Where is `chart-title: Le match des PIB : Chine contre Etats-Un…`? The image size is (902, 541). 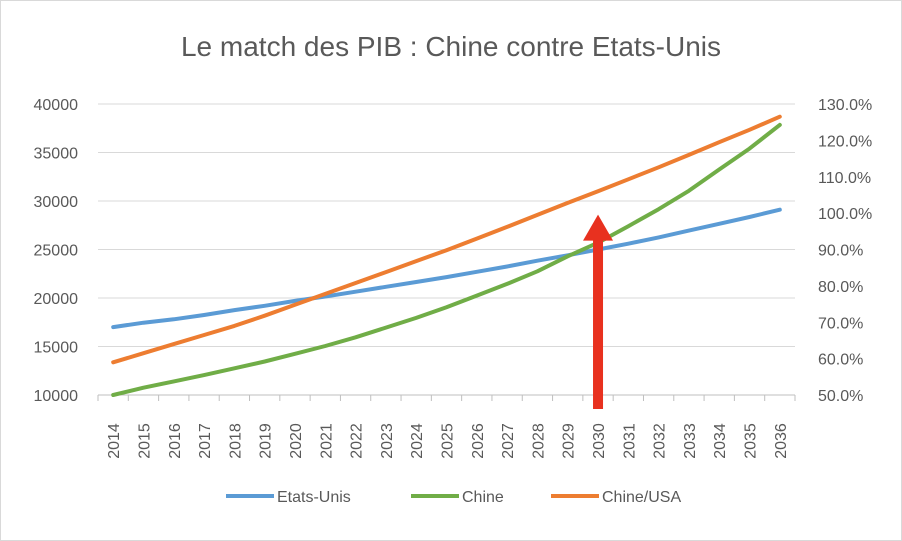
chart-title: Le match des PIB : Chine contre Etats-Un… is located at coordinates (451, 46).